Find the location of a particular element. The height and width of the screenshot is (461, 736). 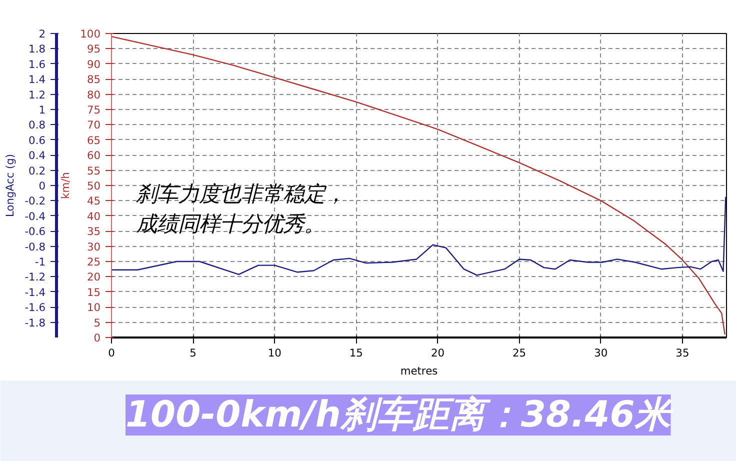

y2-tick-label: 1.4 is located at coordinates (37, 79).